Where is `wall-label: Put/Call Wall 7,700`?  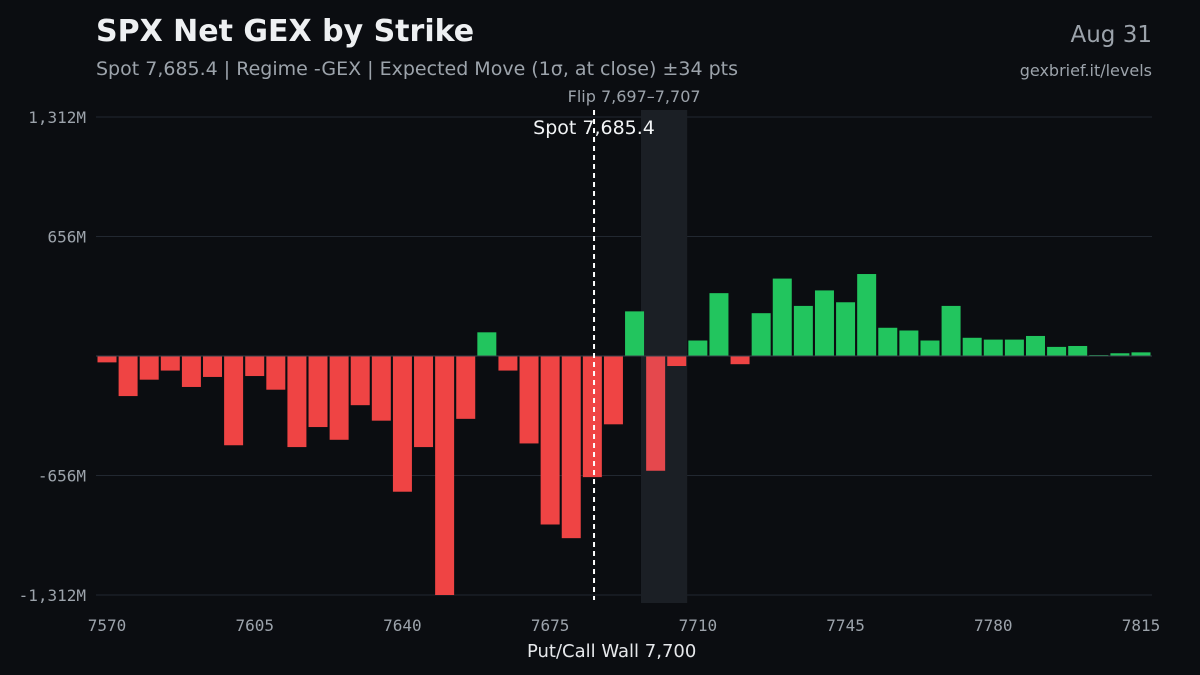 wall-label: Put/Call Wall 7,700 is located at coordinates (611, 651).